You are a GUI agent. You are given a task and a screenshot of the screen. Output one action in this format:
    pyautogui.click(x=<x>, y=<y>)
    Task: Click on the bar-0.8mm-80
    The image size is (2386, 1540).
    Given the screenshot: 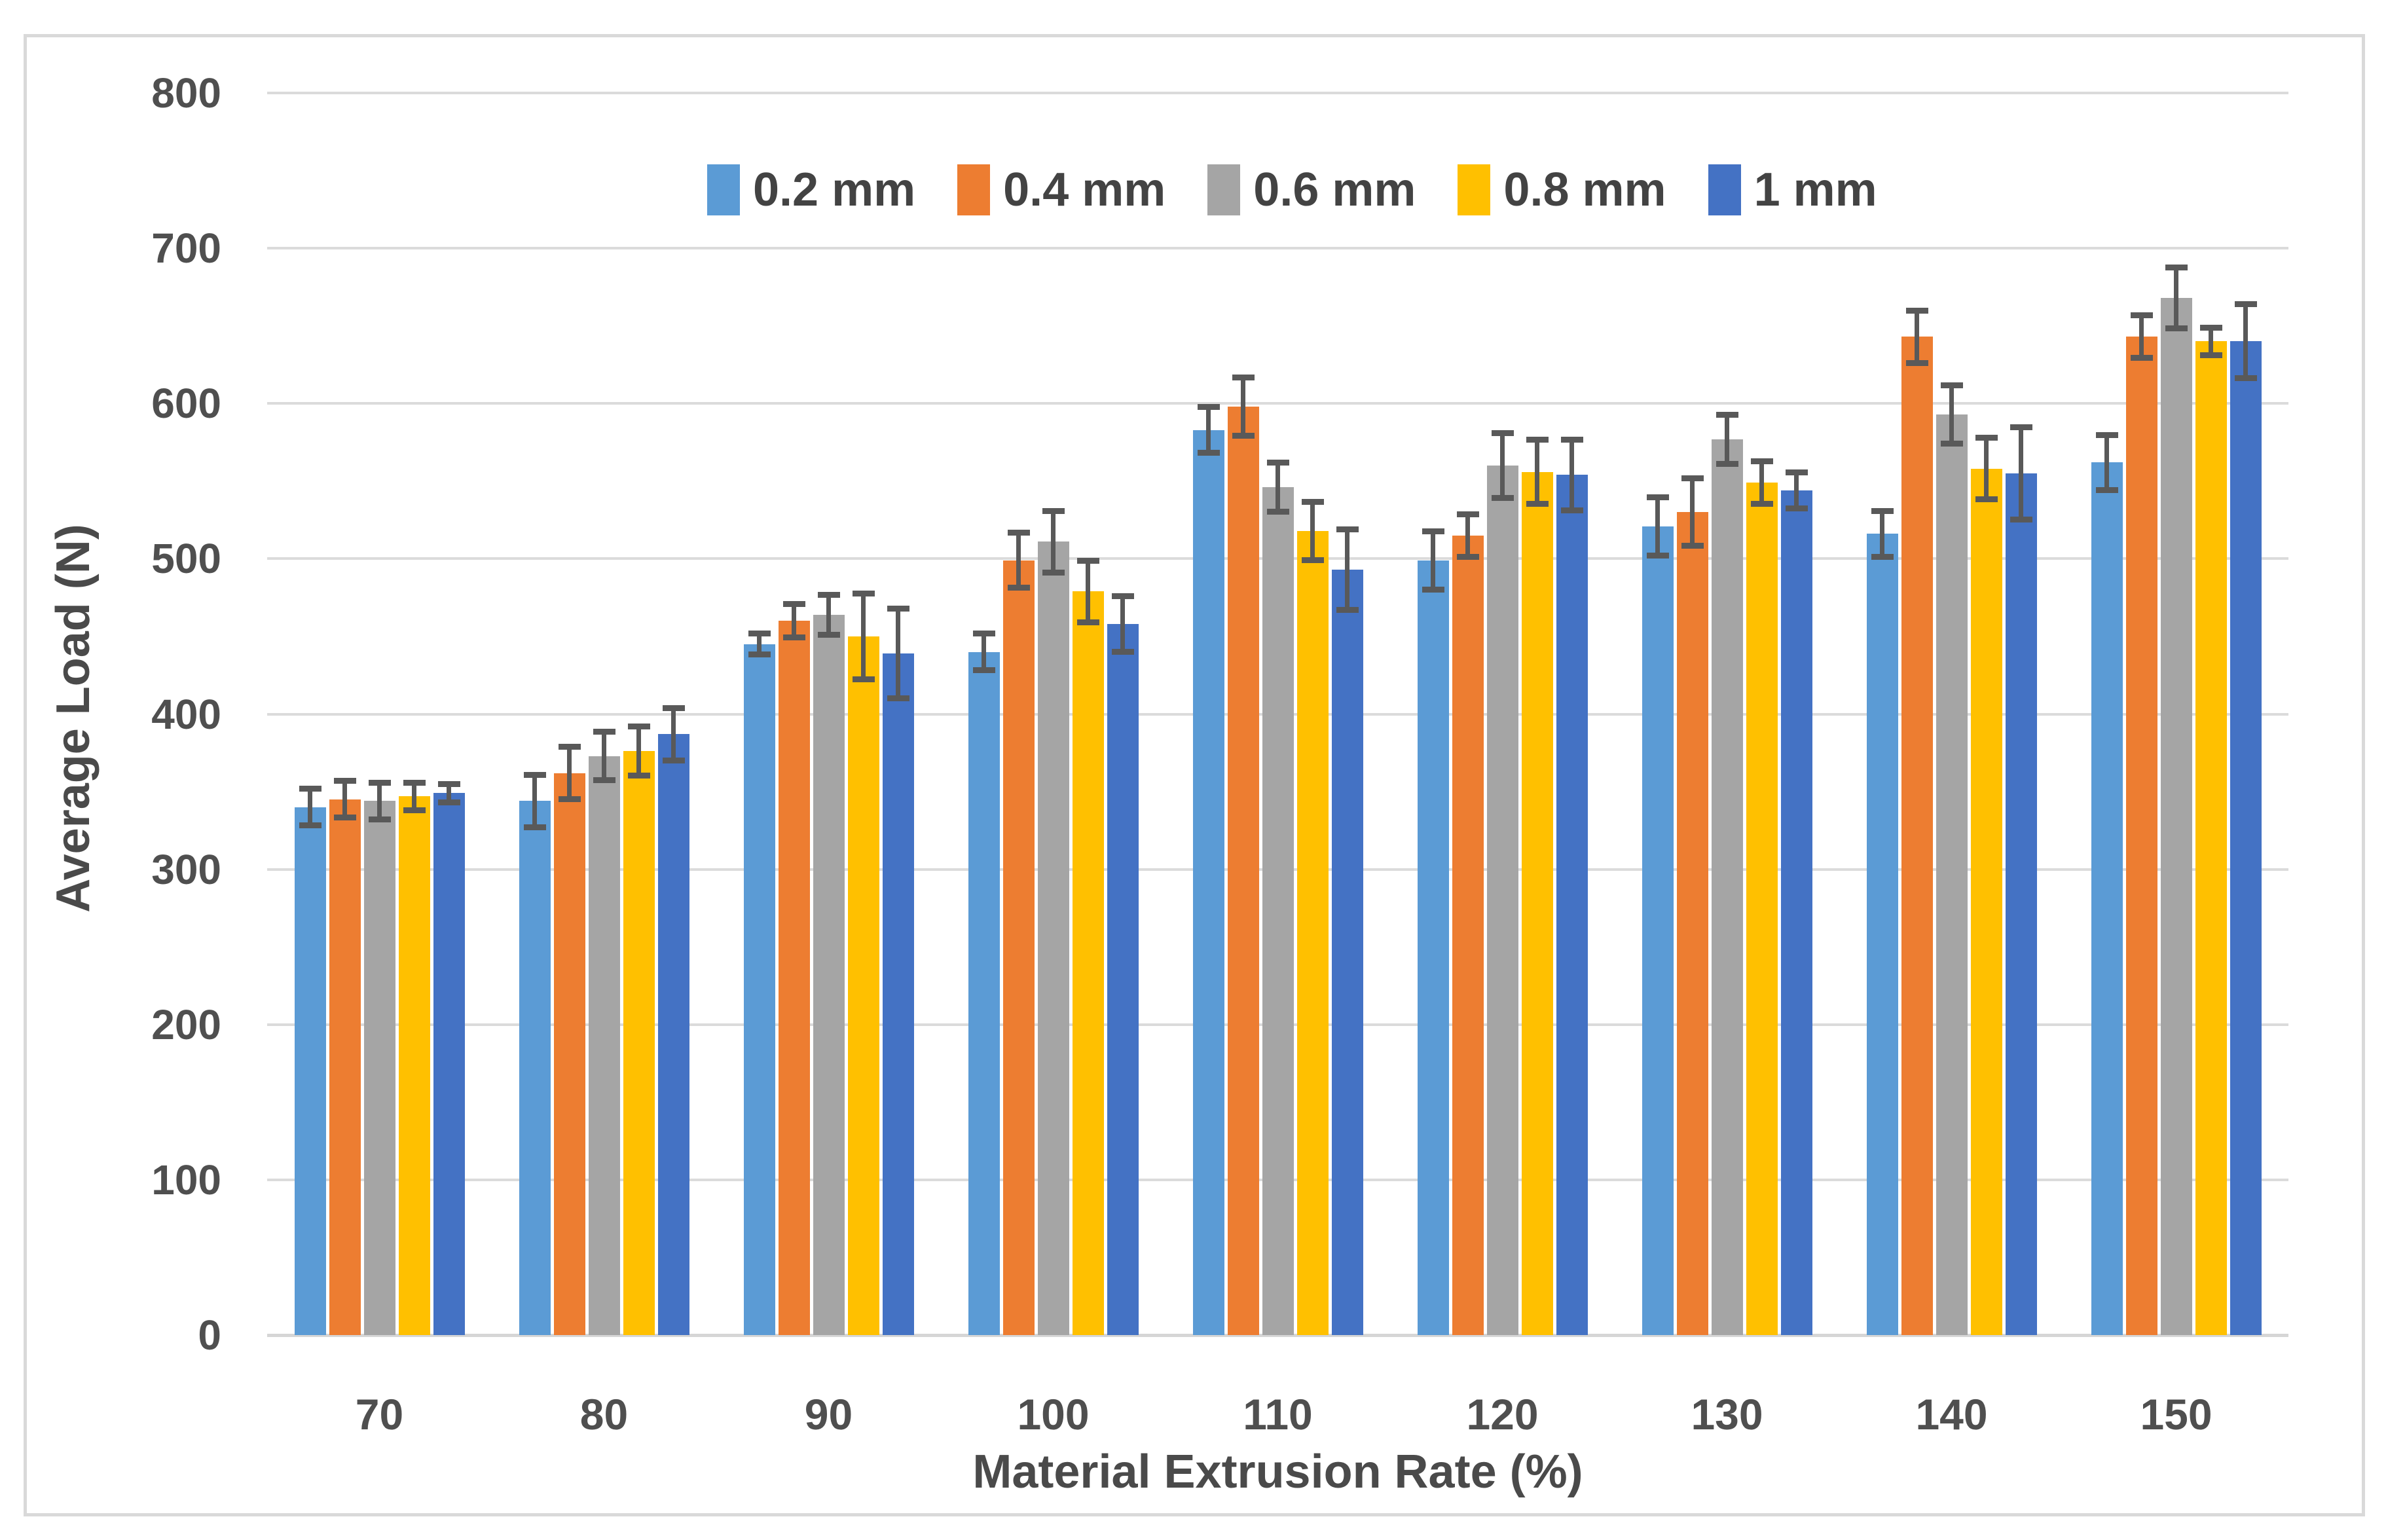 What is the action you would take?
    pyautogui.click(x=639, y=1043)
    